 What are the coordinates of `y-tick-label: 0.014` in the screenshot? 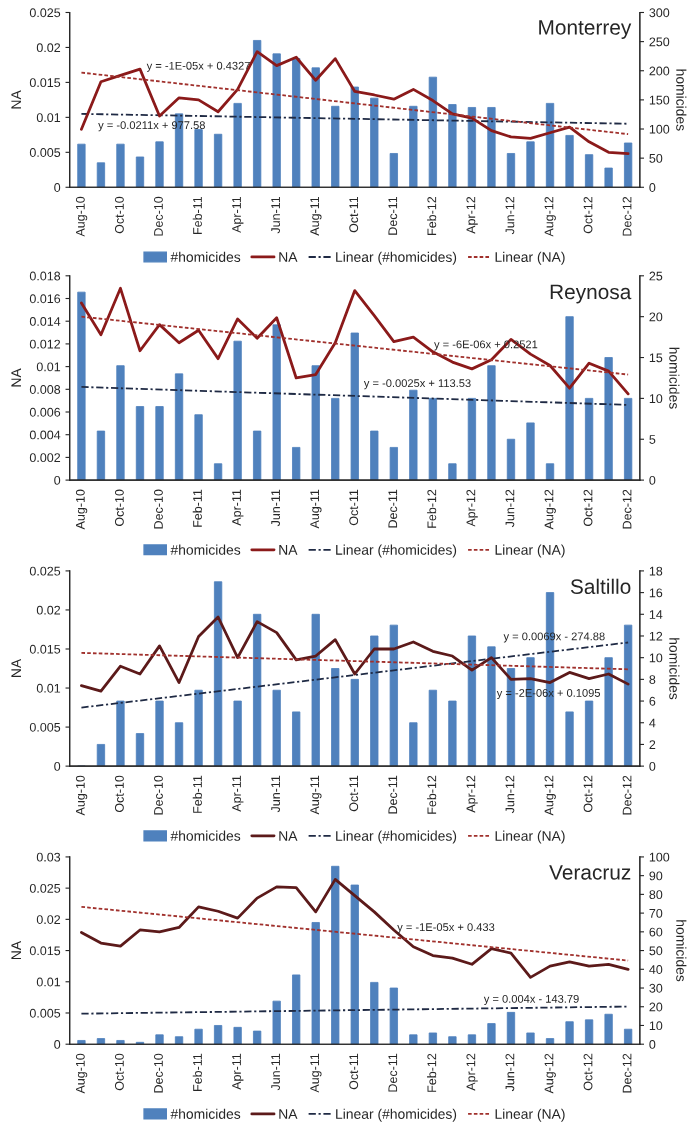 It's located at (45, 321).